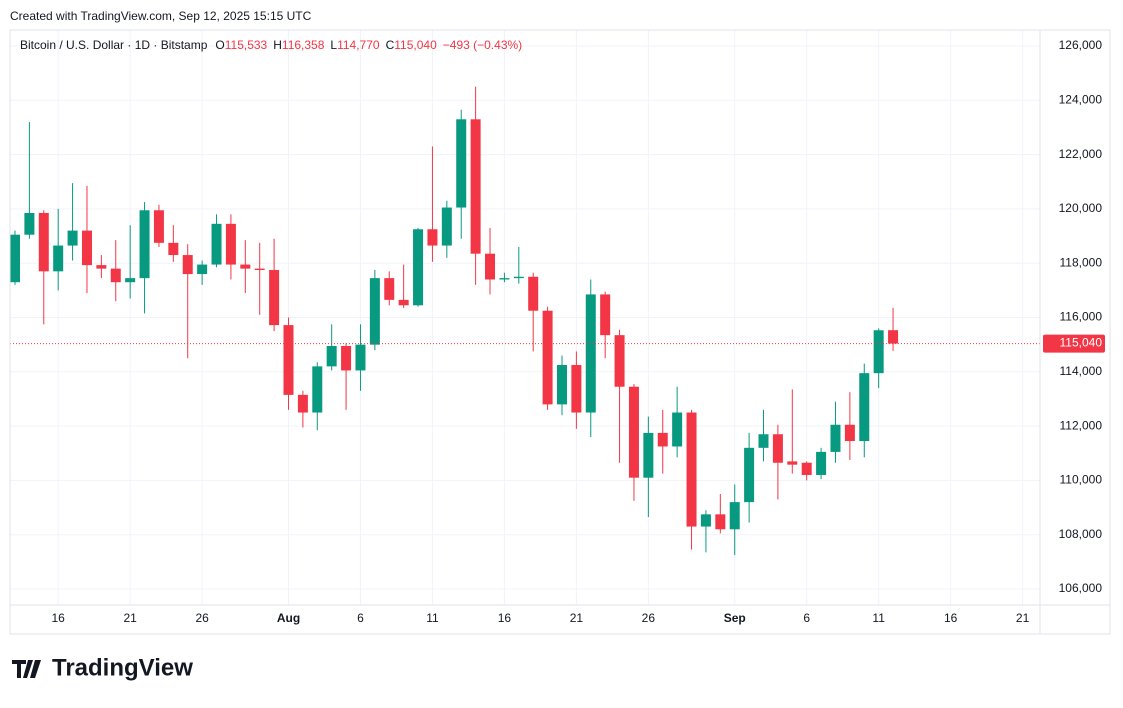  I want to click on x-tick-label: 6, so click(360, 618).